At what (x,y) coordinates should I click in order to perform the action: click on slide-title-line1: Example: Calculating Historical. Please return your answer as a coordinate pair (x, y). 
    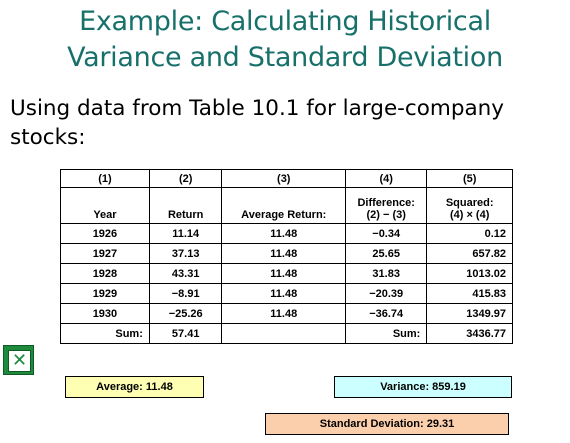
    Looking at the image, I should click on (285, 21).